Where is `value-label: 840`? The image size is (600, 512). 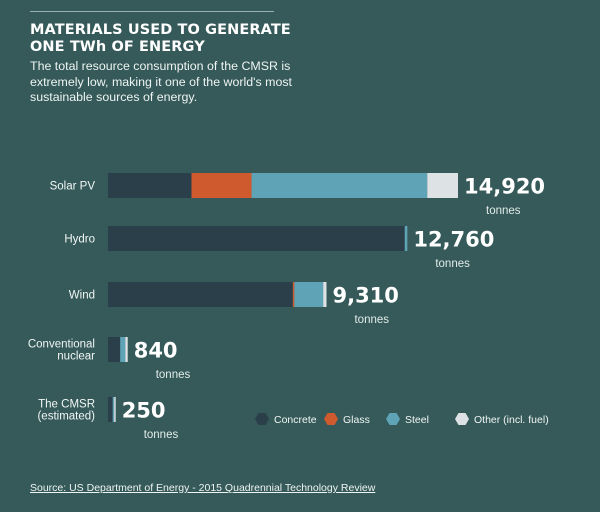
value-label: 840 is located at coordinates (156, 351).